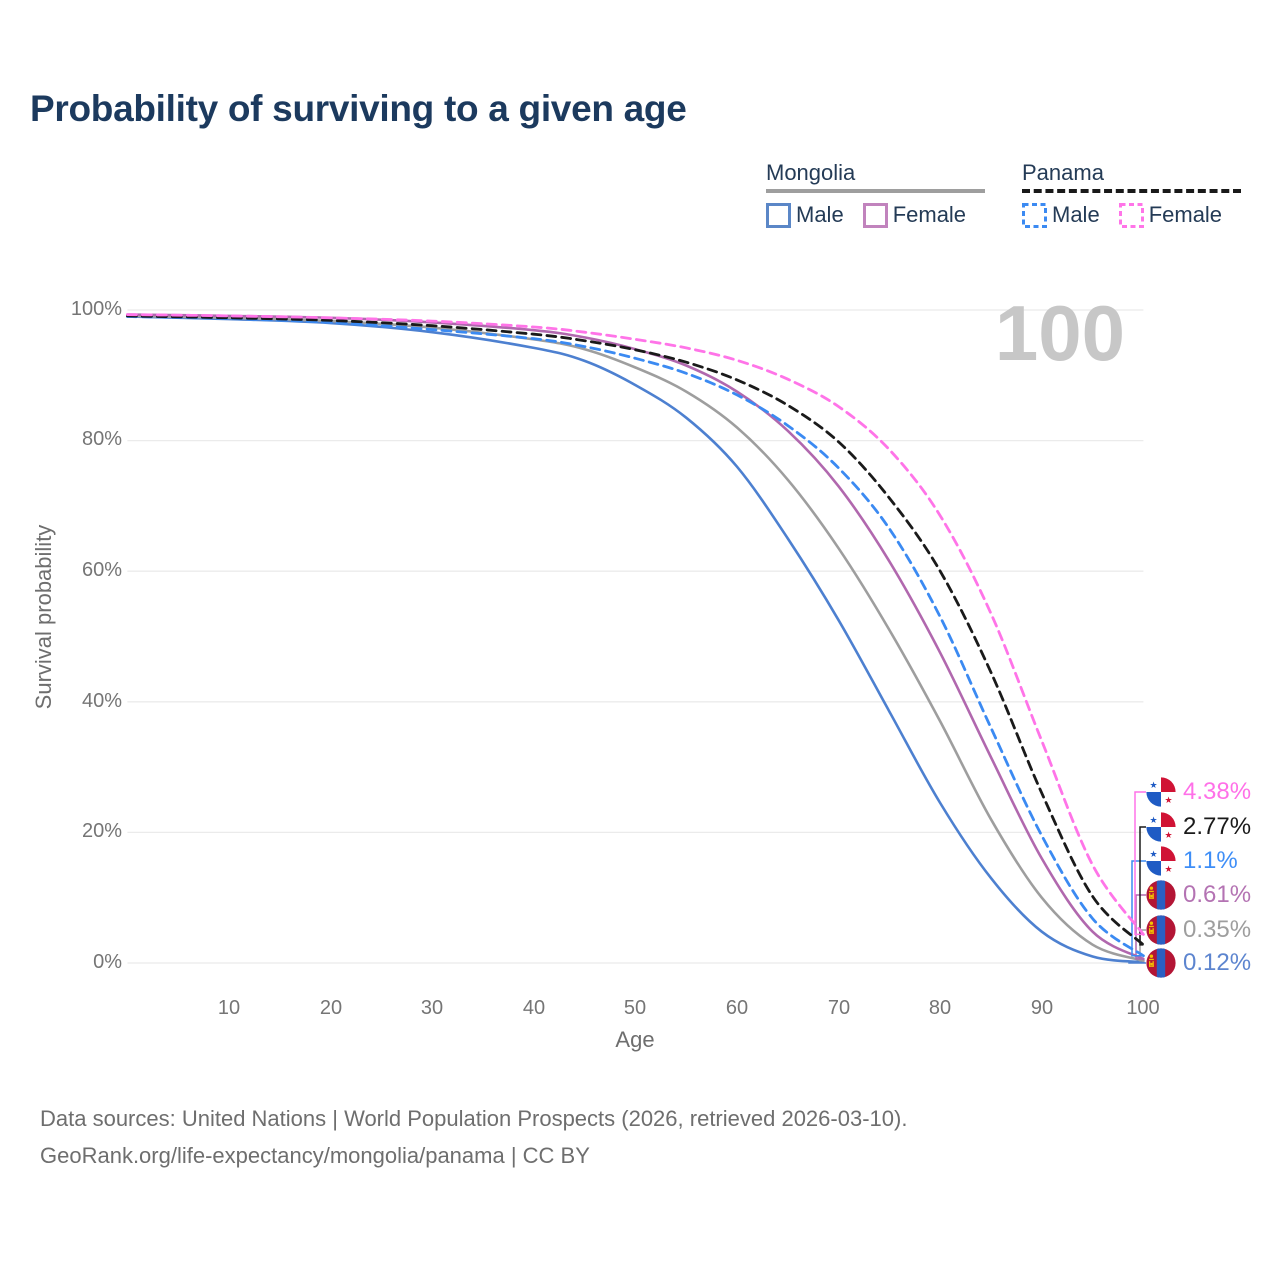 The width and height of the screenshot is (1280, 1280). I want to click on end-label-value: 0.35%, so click(1217, 929).